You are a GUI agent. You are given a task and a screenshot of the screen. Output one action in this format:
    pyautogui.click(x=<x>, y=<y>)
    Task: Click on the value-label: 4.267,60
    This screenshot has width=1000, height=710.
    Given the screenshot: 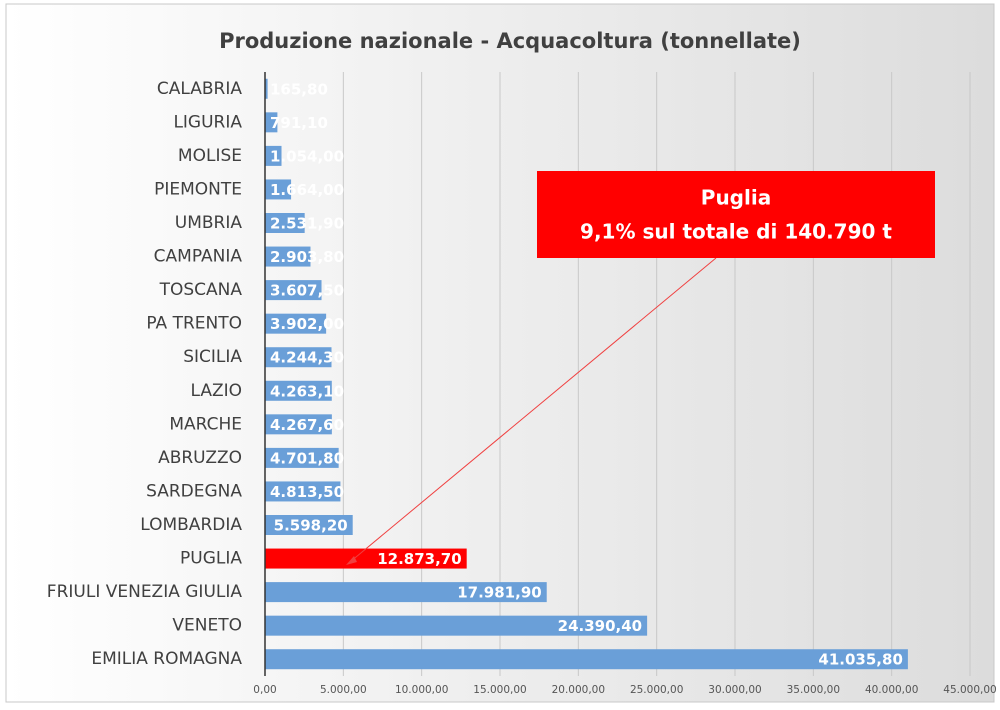 What is the action you would take?
    pyautogui.click(x=307, y=425)
    